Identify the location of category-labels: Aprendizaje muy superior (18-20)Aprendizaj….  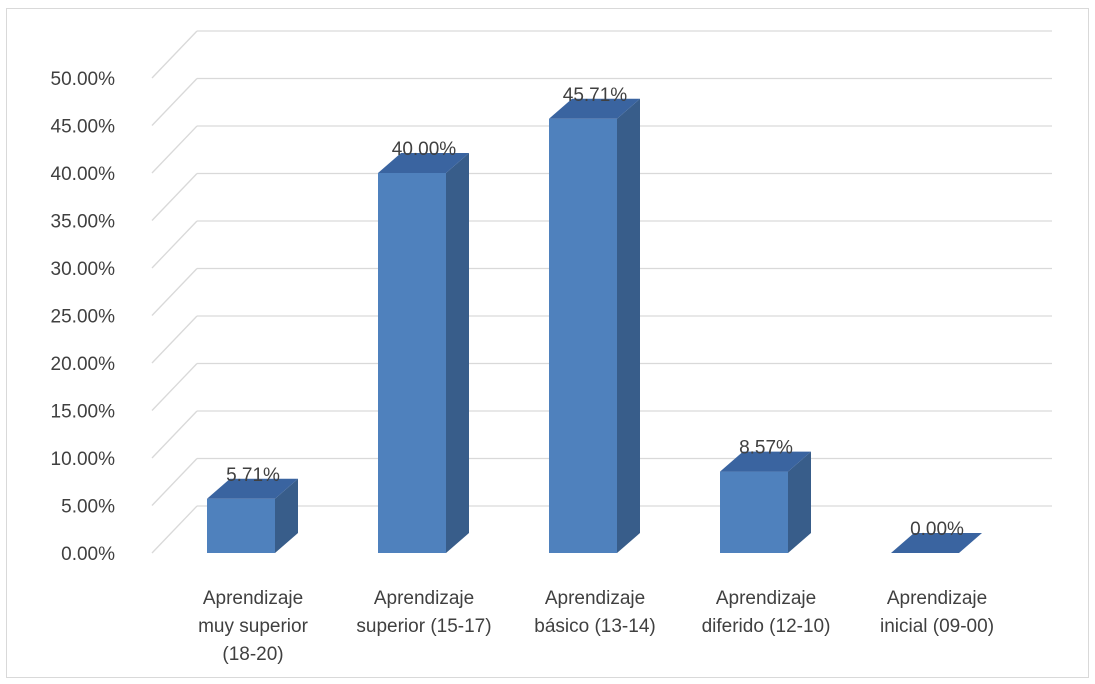
(596, 626).